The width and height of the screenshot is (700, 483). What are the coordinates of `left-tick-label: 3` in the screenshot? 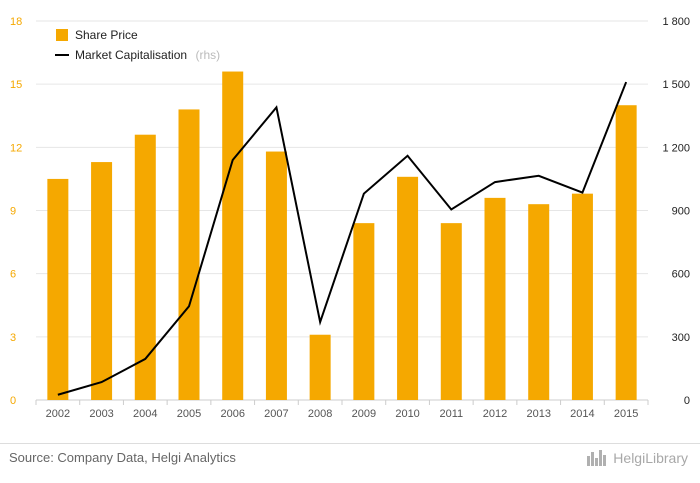 It's located at (13, 338).